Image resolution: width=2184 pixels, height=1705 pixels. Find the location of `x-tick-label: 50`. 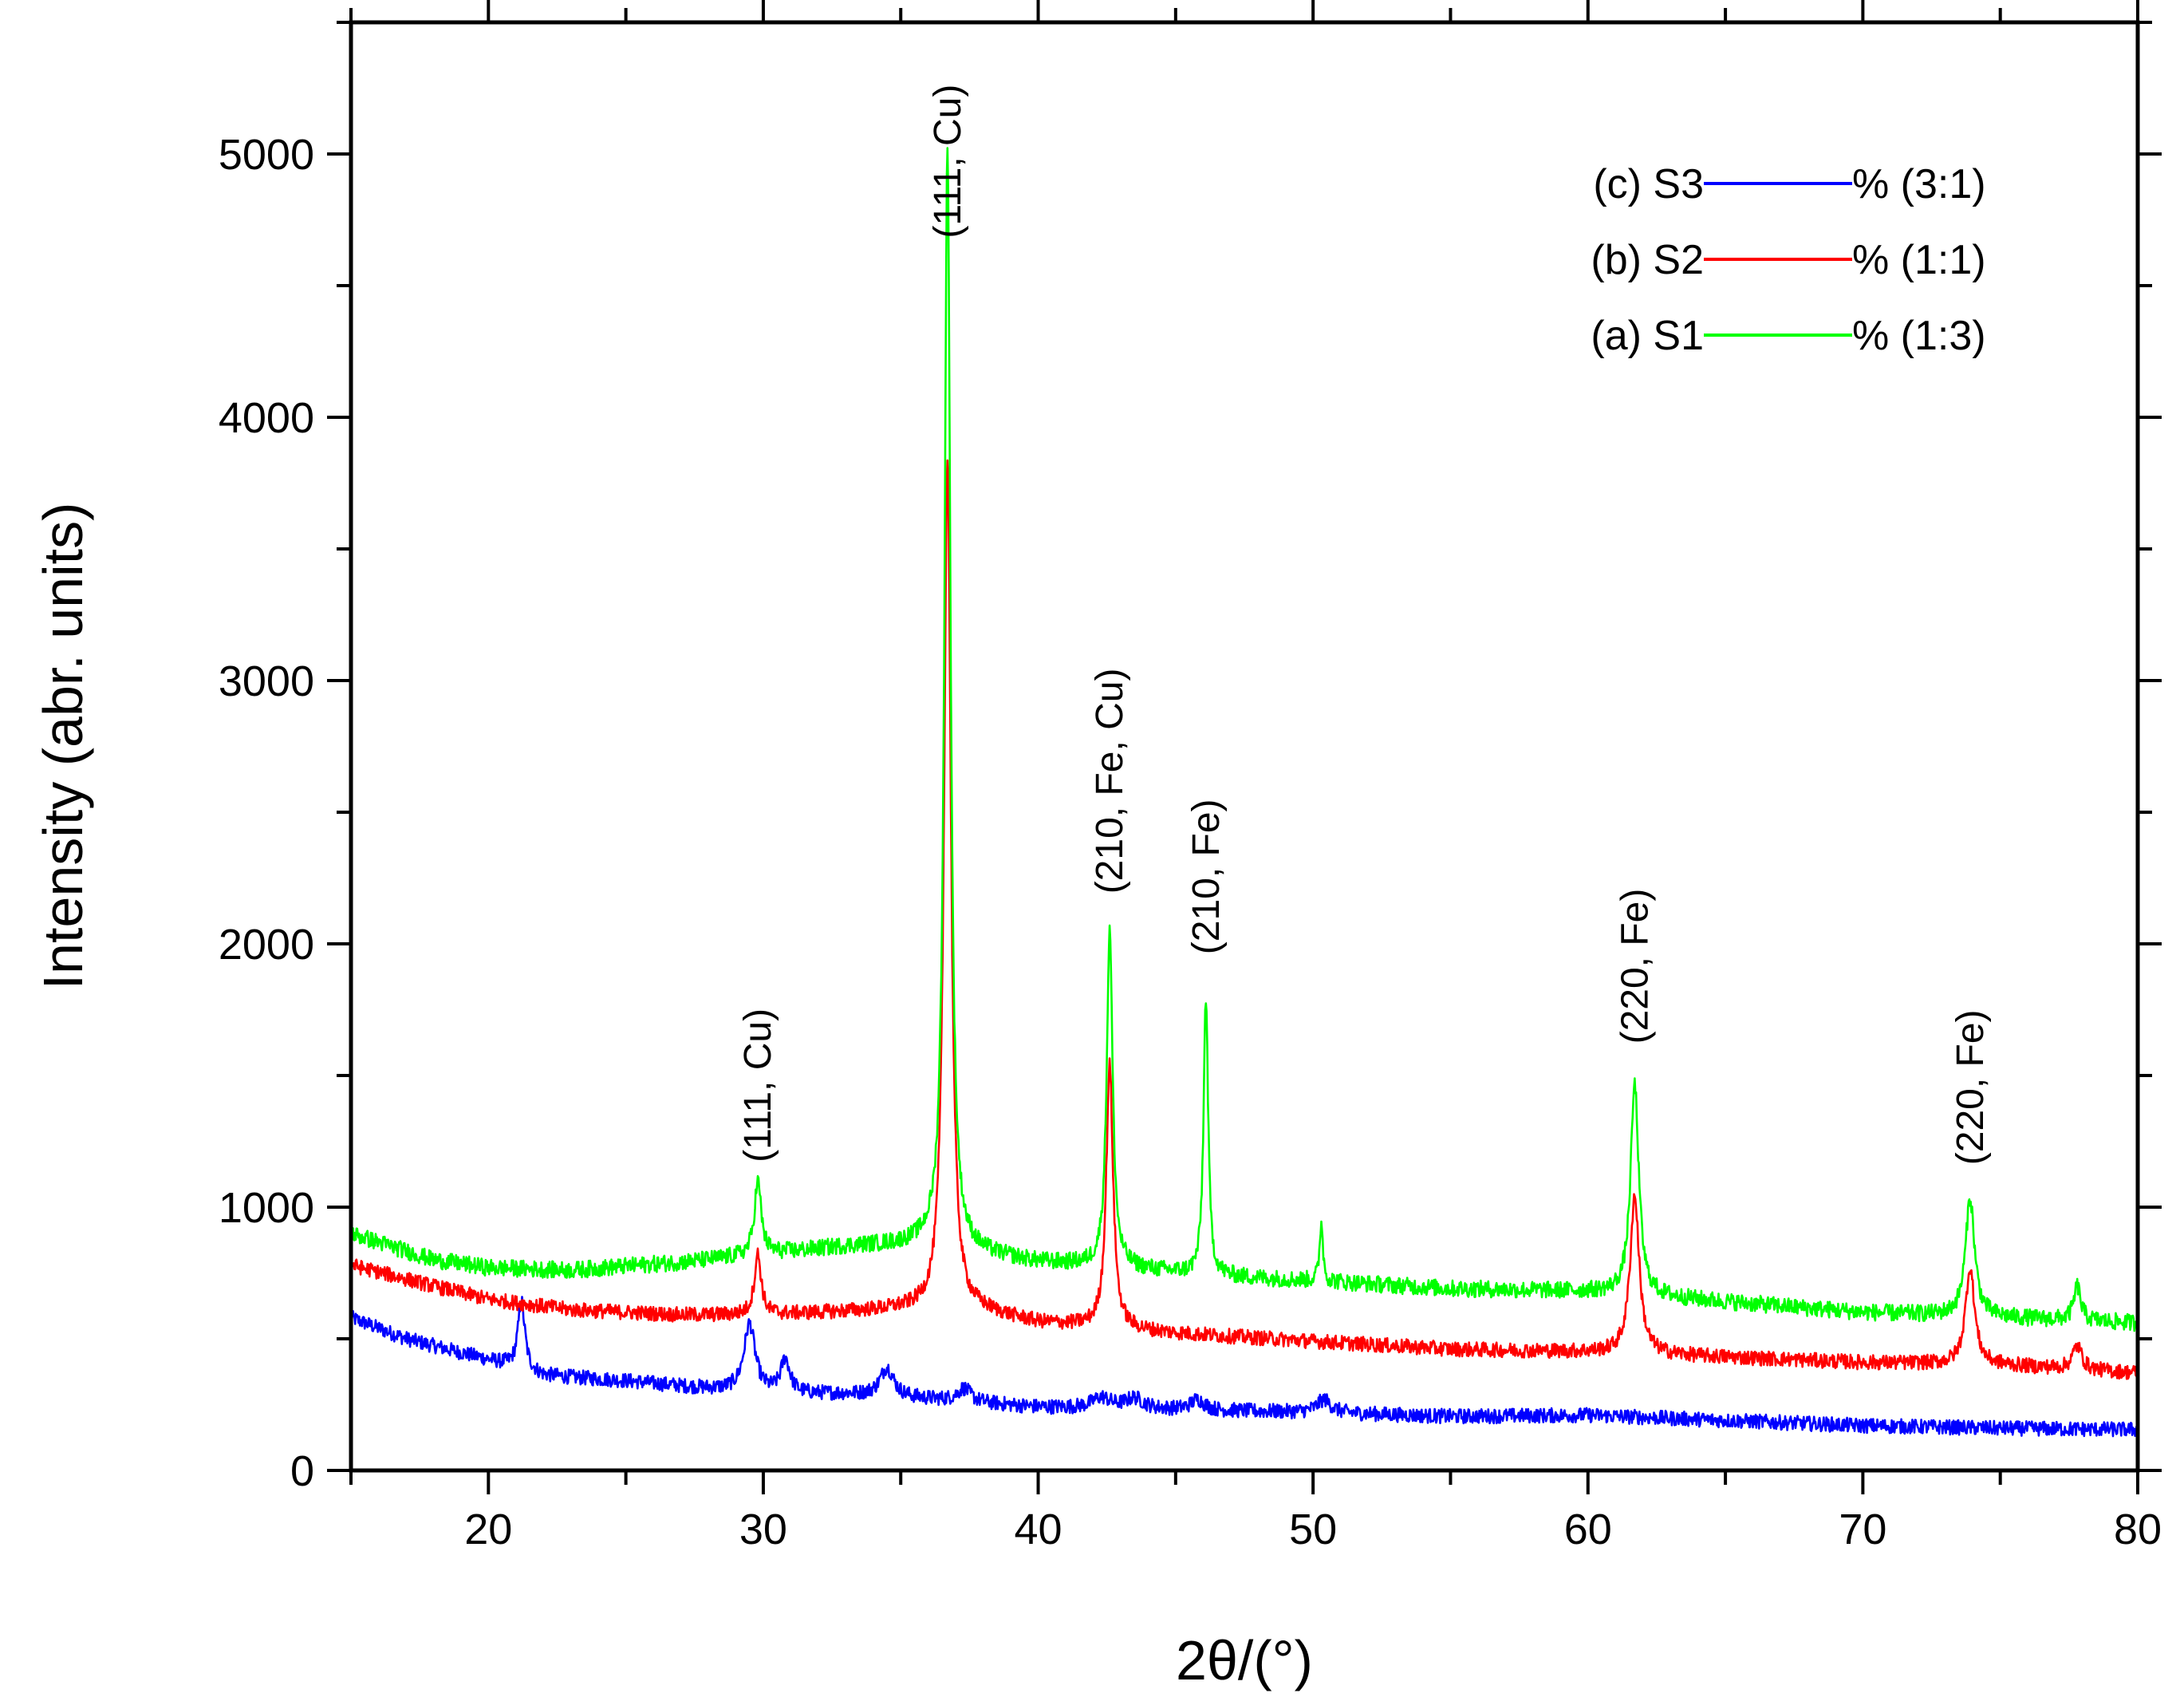

x-tick-label: 50 is located at coordinates (1313, 1529).